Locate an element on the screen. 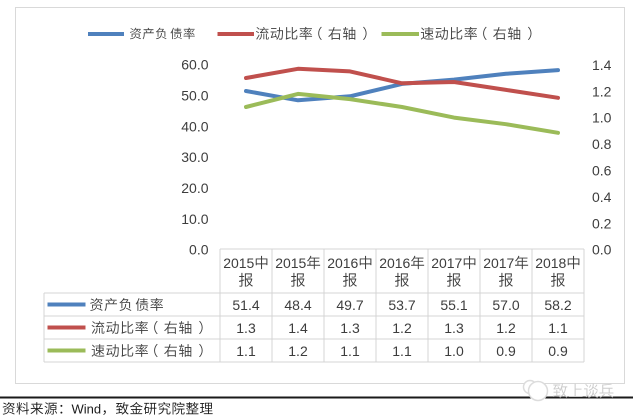 The width and height of the screenshot is (633, 418). svg-text: 49.7 is located at coordinates (349, 305).